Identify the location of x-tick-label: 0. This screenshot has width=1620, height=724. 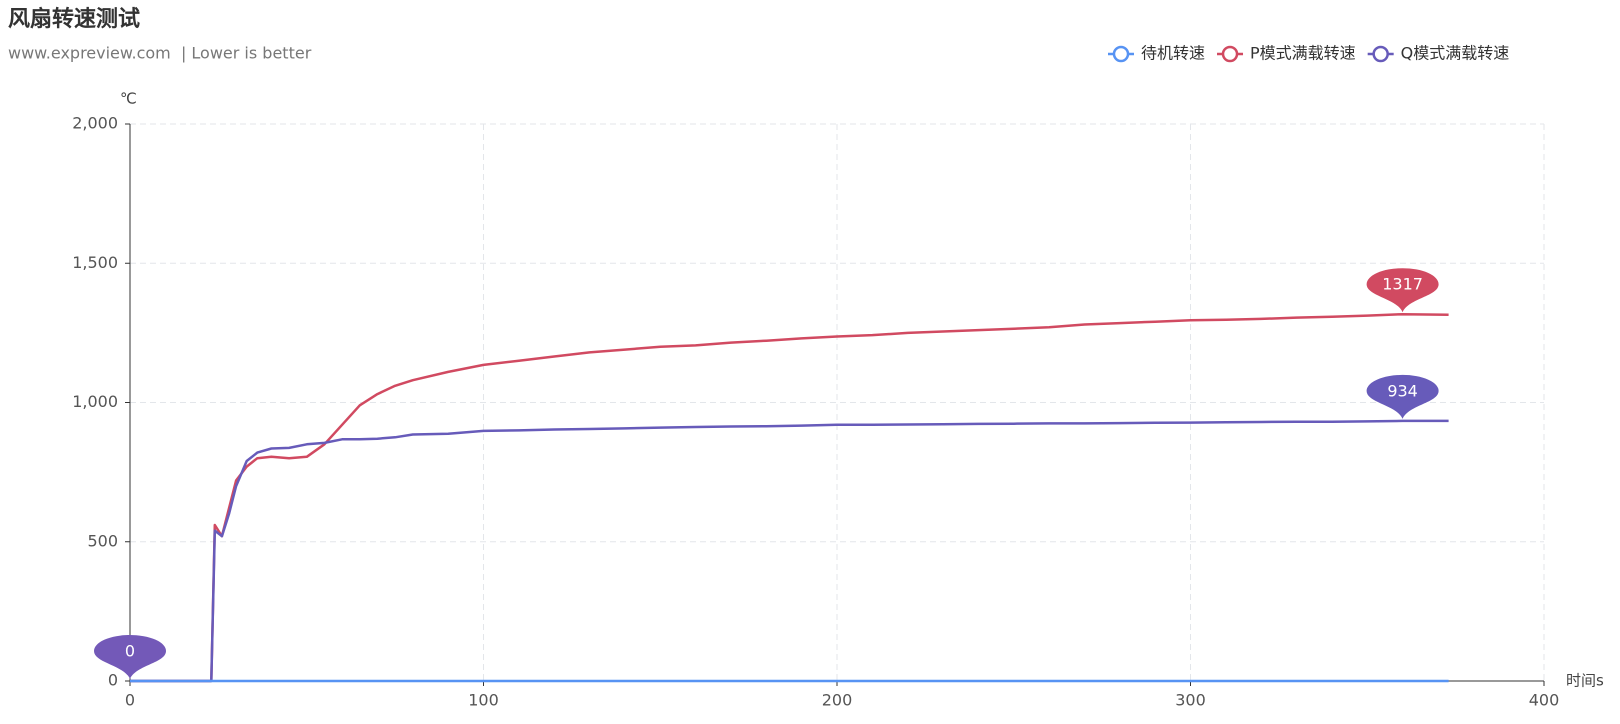
(130, 700).